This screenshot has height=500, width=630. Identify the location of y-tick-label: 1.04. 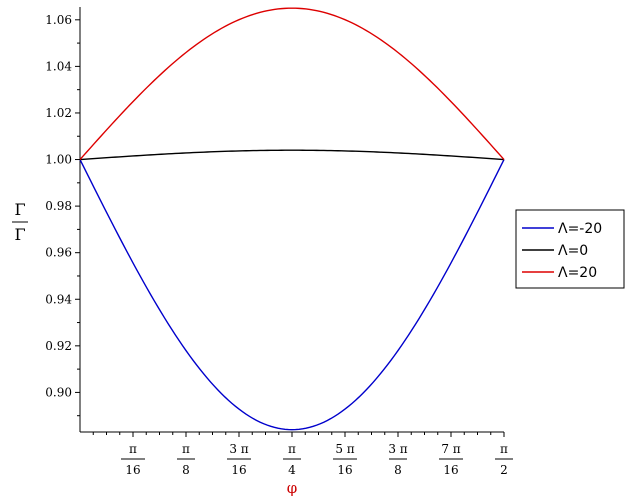
(58, 66).